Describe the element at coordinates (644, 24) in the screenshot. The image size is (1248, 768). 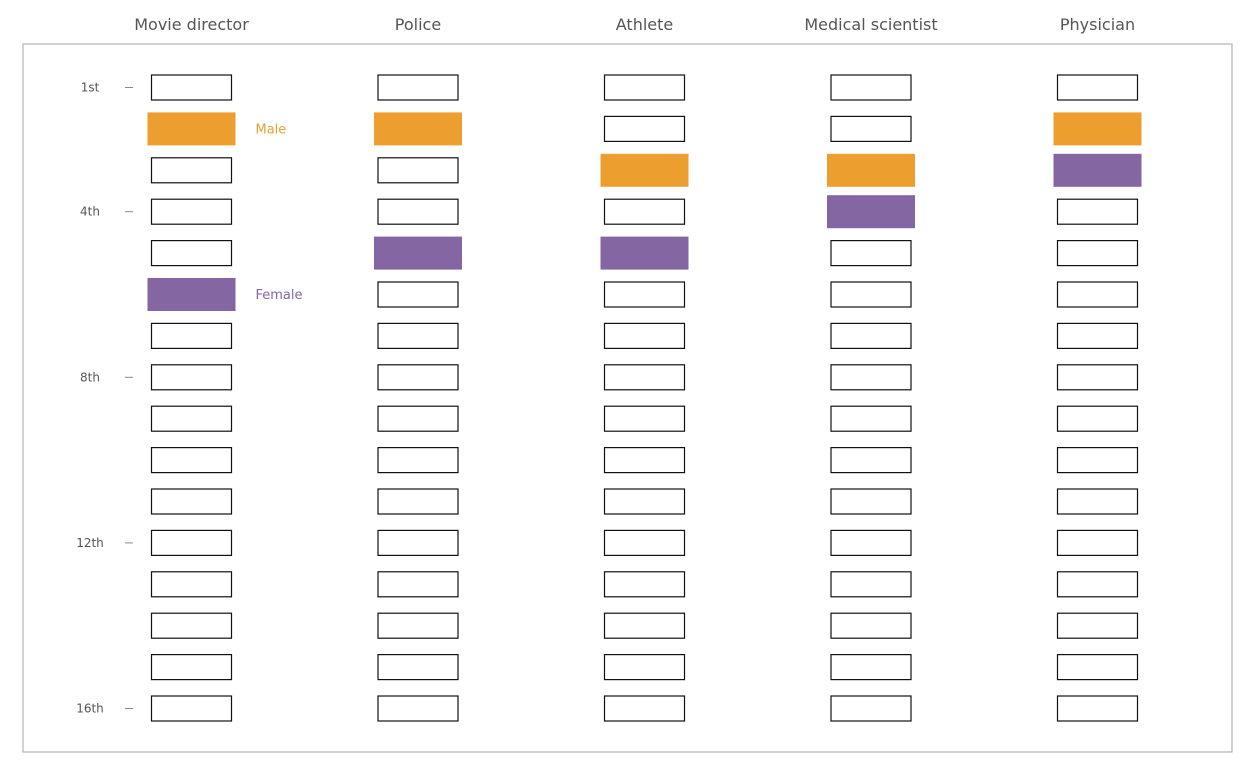
I see `column-title: Athlete` at that location.